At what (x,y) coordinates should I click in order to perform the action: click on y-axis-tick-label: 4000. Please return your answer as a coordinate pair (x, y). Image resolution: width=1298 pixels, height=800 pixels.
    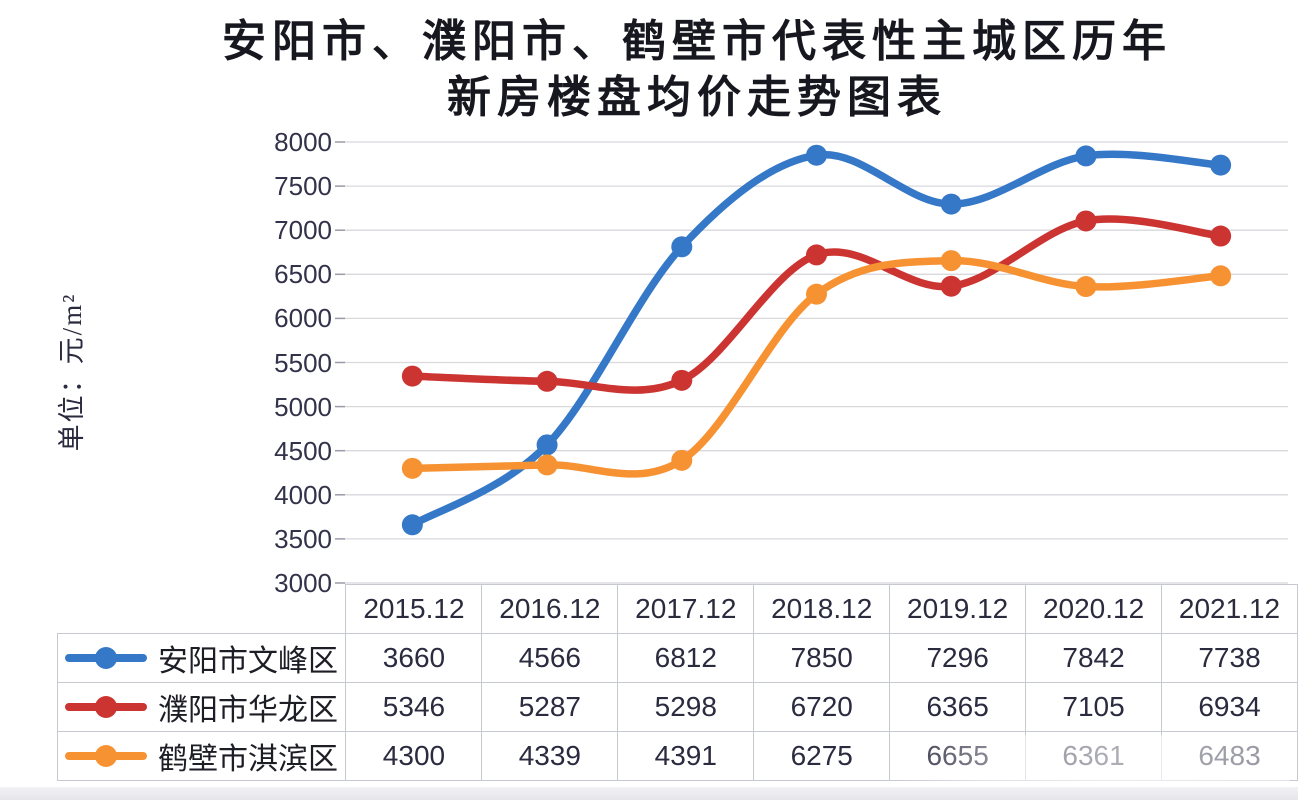
    Looking at the image, I should click on (303, 494).